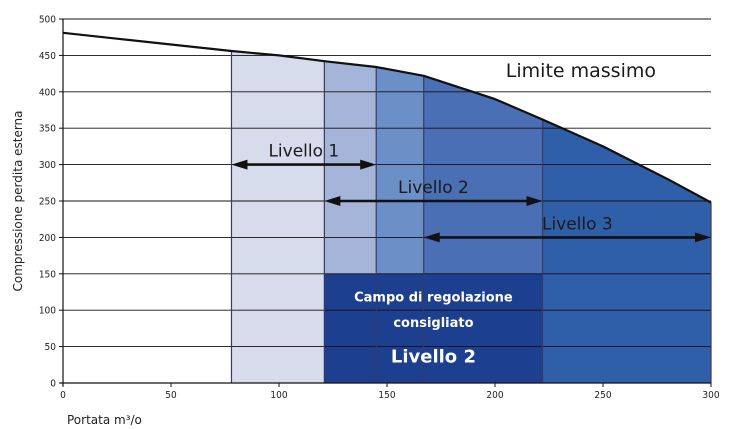 This screenshot has width=734, height=429. I want to click on y-tick-label: 500, so click(47, 20).